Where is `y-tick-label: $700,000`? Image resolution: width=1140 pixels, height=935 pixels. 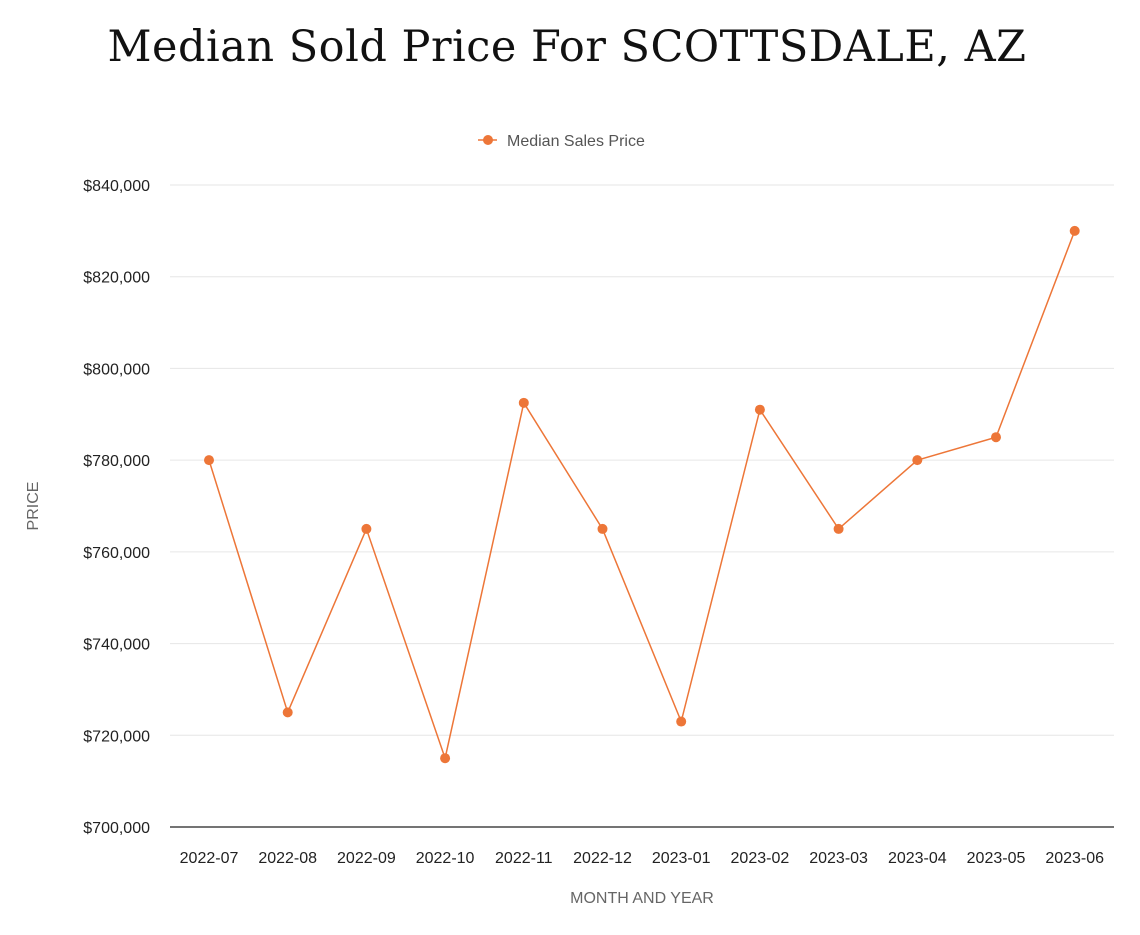
y-tick-label: $700,000 is located at coordinates (116, 828).